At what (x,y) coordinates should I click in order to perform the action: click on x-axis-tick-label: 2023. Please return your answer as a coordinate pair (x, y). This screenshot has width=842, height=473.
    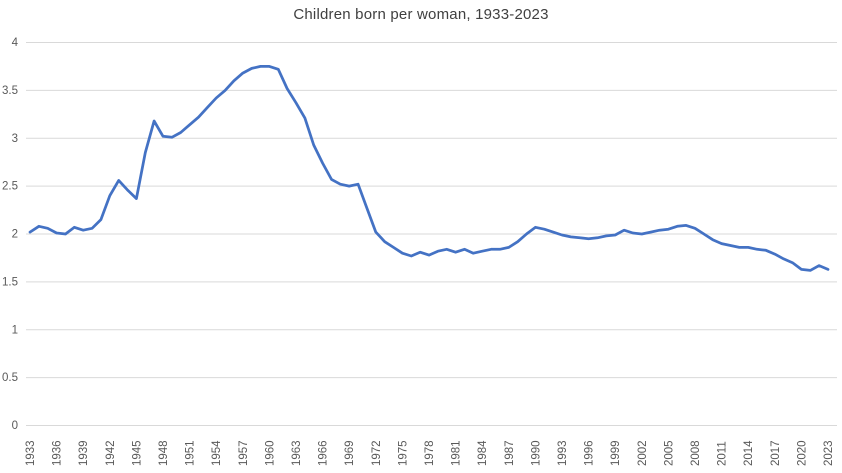
    Looking at the image, I should click on (829, 453).